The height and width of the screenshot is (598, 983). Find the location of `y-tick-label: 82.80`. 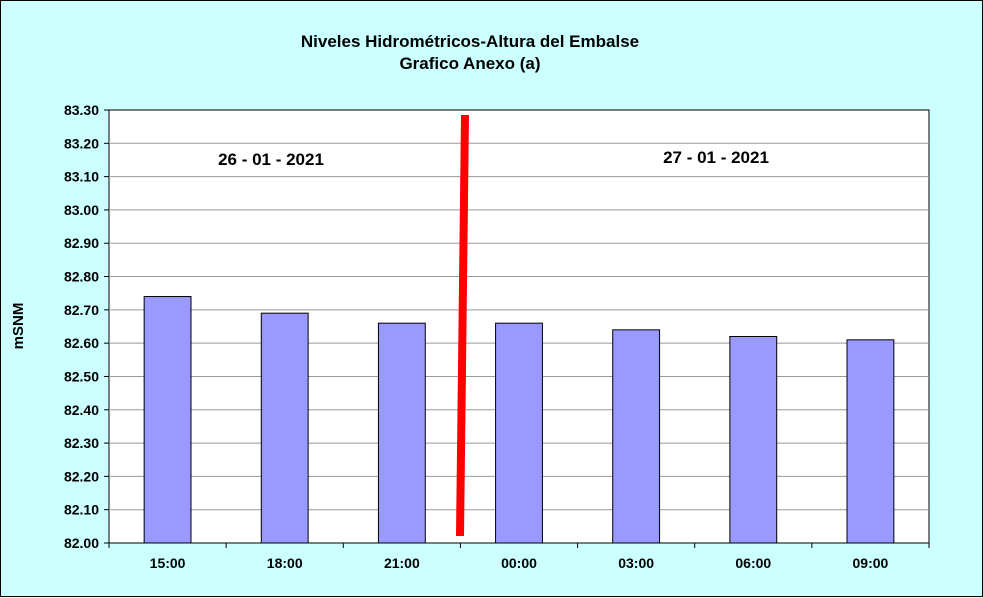

y-tick-label: 82.80 is located at coordinates (81, 277).